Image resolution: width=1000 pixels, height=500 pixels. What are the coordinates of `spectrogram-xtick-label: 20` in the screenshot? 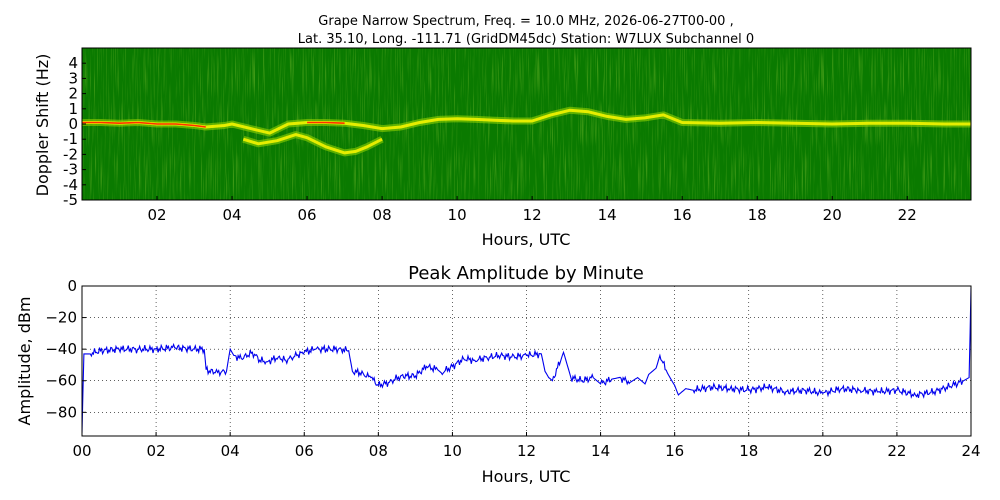 It's located at (832, 215).